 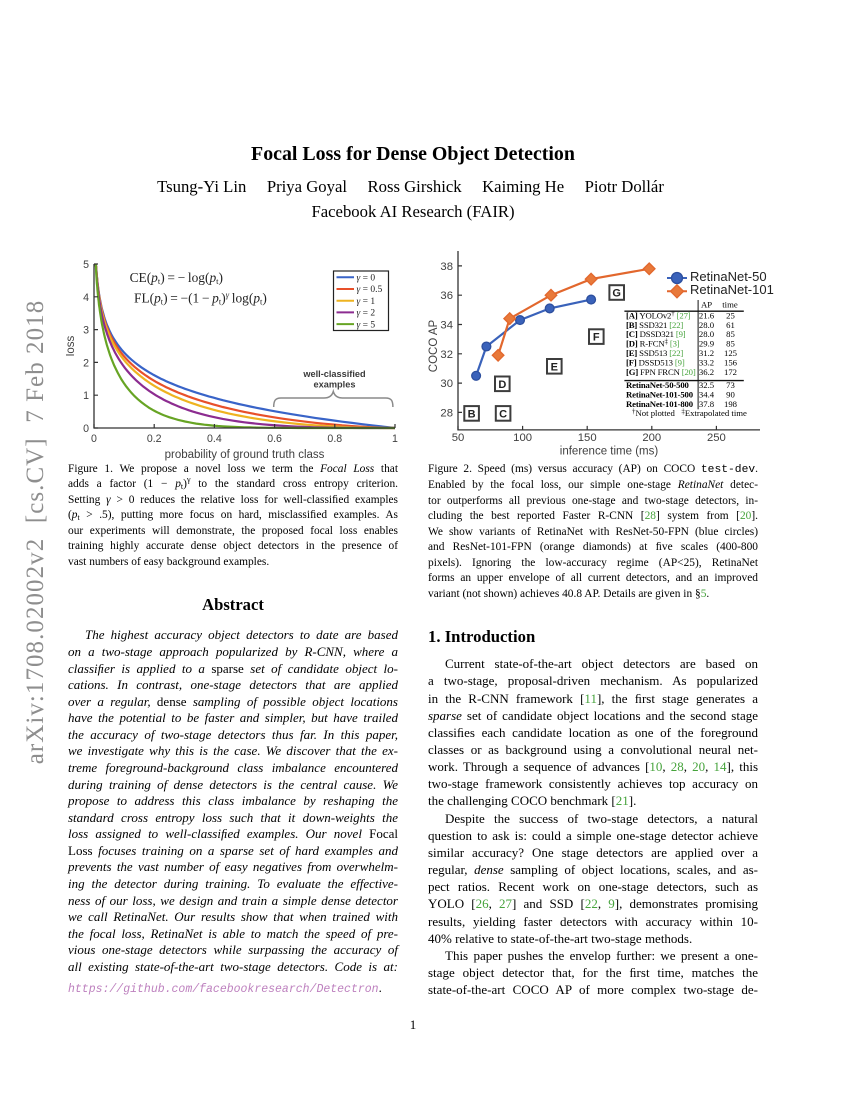 What do you see at coordinates (730, 353) in the screenshot?
I see `svg-text: 125` at bounding box center [730, 353].